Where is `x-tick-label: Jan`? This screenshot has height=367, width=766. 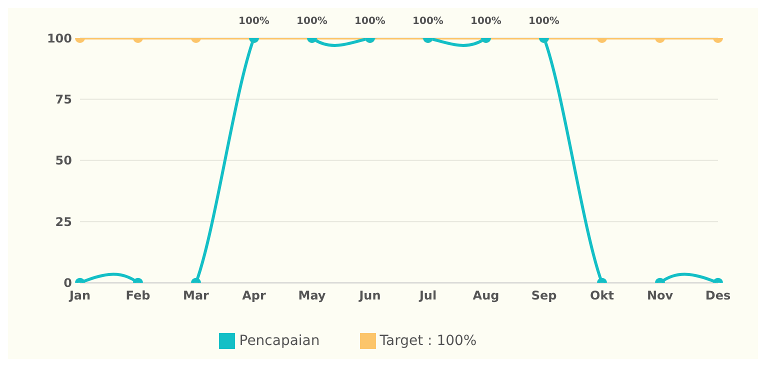 x-tick-label: Jan is located at coordinates (79, 295).